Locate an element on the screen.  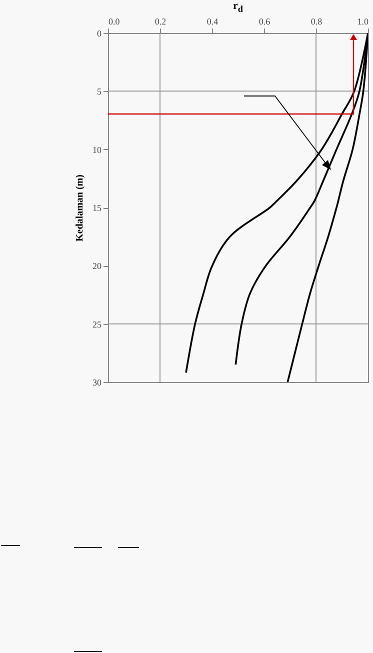
y-tick-label: 25 is located at coordinates (97, 324).